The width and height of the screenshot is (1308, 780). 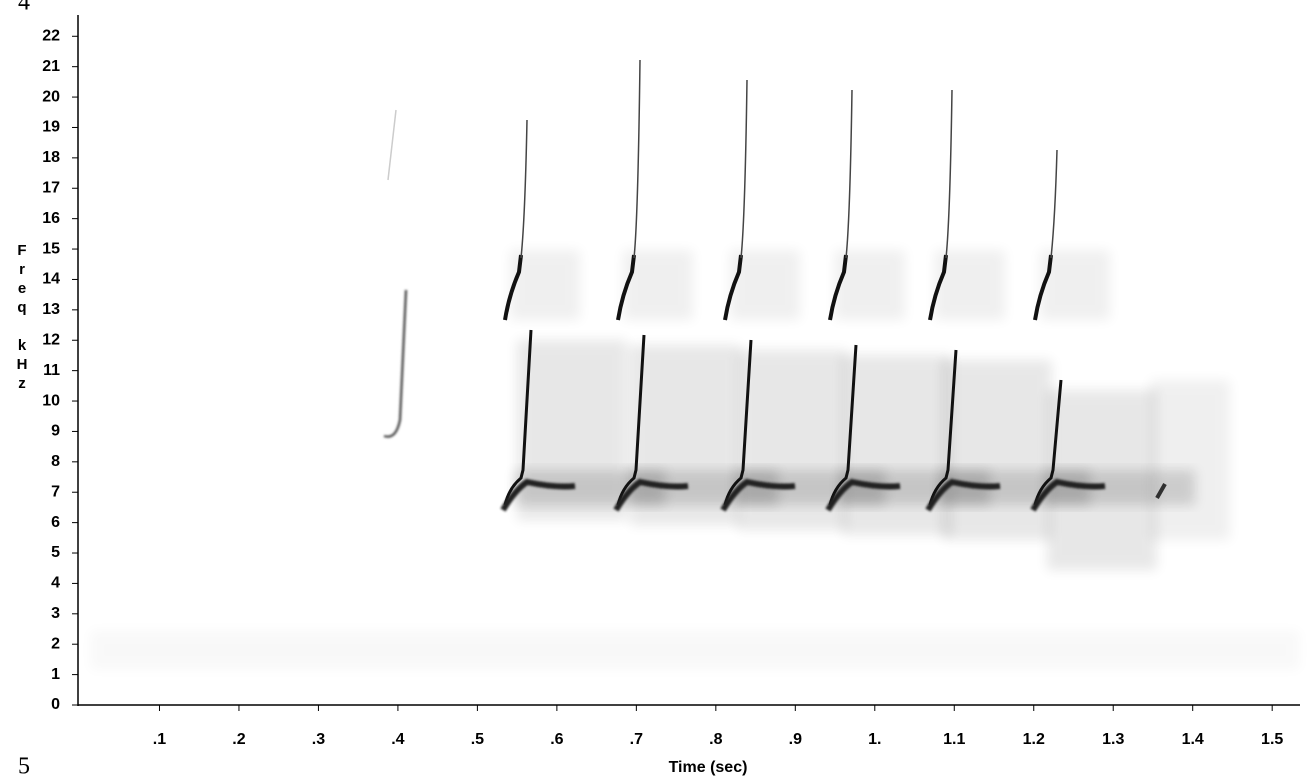 What do you see at coordinates (795, 739) in the screenshot?
I see `x-tick-label: .9` at bounding box center [795, 739].